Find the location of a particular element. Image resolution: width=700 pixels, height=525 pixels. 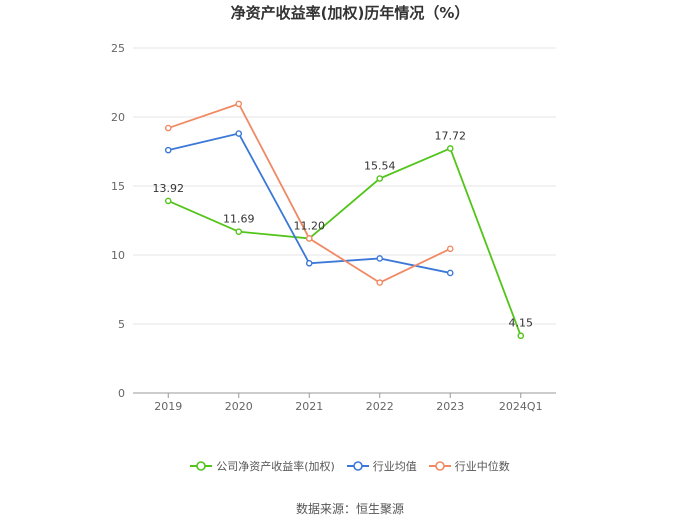

legend-label: 公司净资产收益率(加权) is located at coordinates (275, 466).